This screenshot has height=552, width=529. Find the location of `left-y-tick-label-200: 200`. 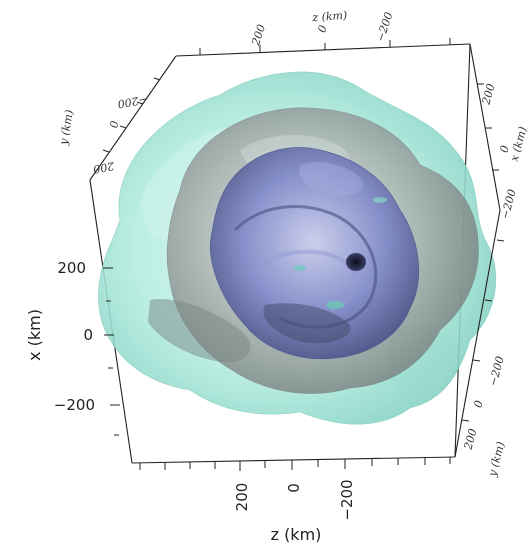

left-y-tick-label-200: 200 is located at coordinates (104, 167).